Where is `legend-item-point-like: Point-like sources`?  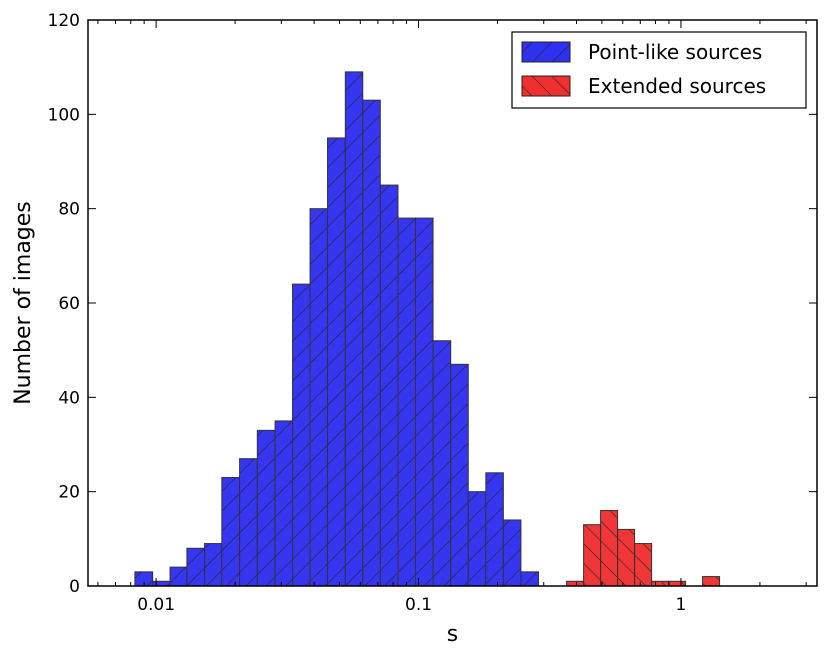
legend-item-point-like: Point-like sources is located at coordinates (641, 52).